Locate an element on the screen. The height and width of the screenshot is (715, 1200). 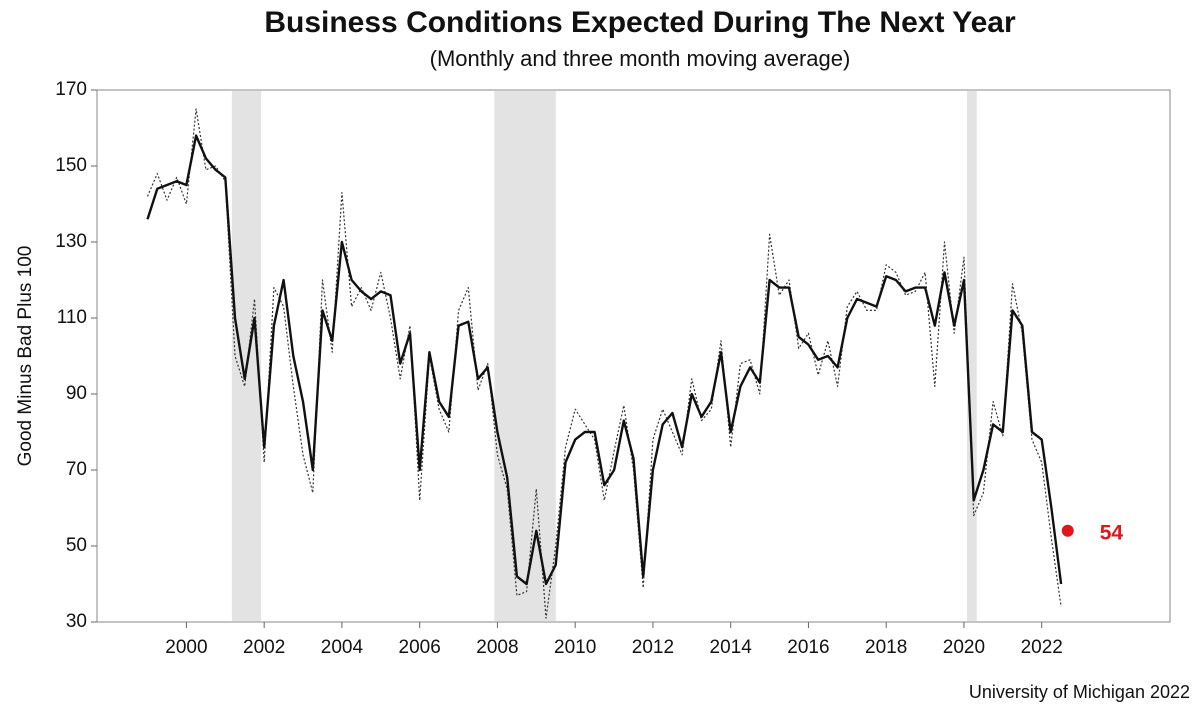
y-tick-label: 170 is located at coordinates (71, 89).